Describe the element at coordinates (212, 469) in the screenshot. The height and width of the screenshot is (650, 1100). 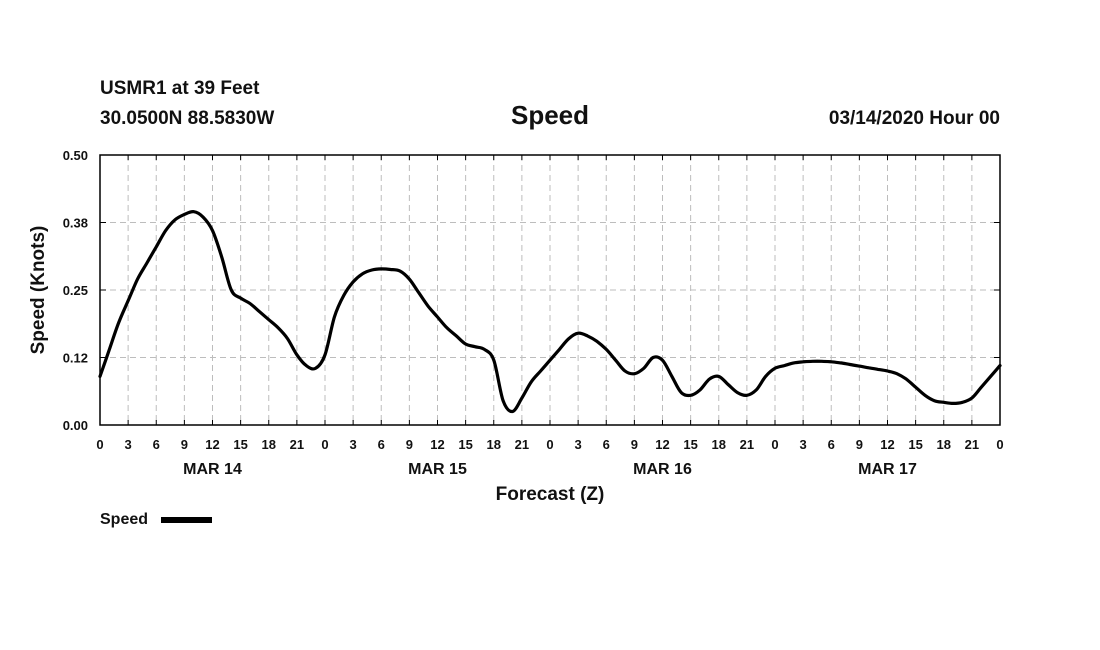
I see `day-label: MAR 14` at that location.